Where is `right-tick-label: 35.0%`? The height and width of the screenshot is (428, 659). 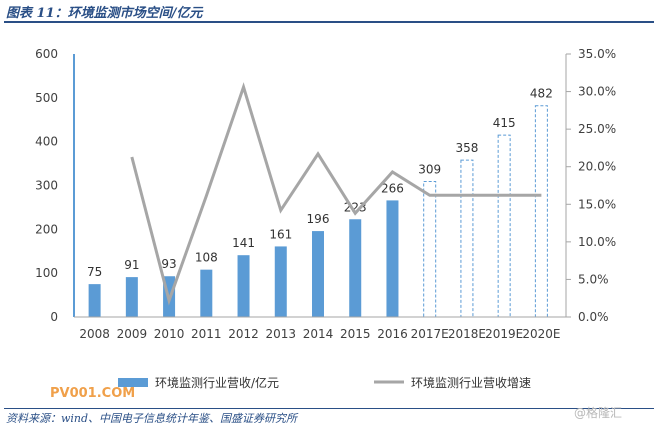
right-tick-label: 35.0% is located at coordinates (597, 54).